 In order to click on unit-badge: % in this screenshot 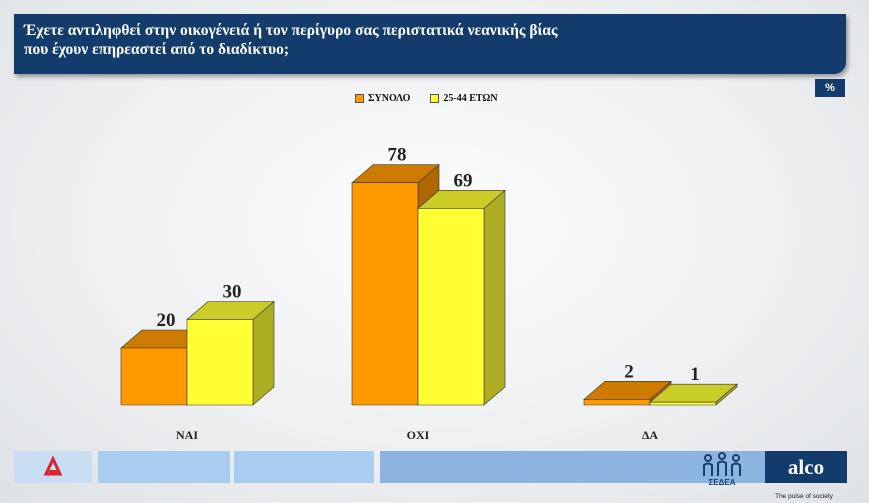, I will do `click(830, 88)`.